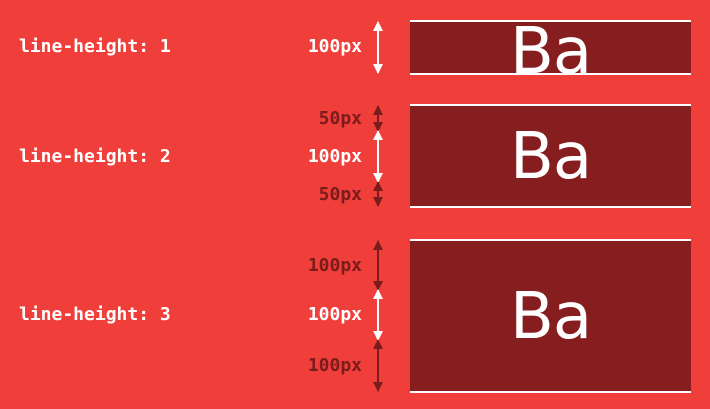 Image resolution: width=710 pixels, height=409 pixels. I want to click on row-3-top-line, so click(550, 240).